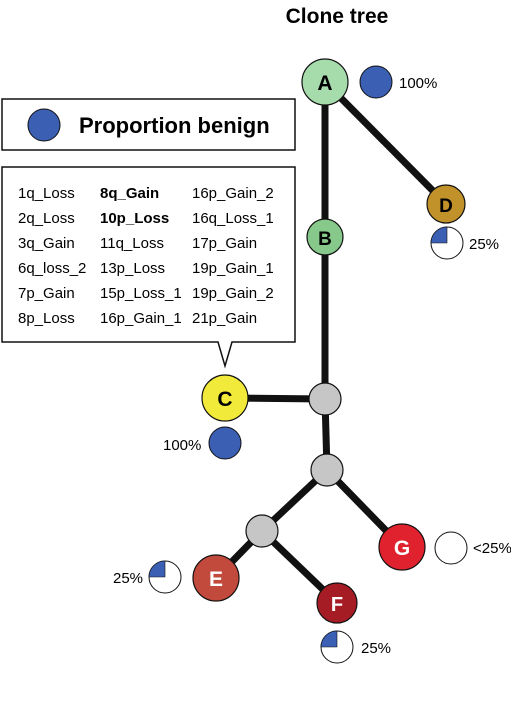 The width and height of the screenshot is (511, 712). What do you see at coordinates (492, 548) in the screenshot?
I see `pct-label-g: <25%` at bounding box center [492, 548].